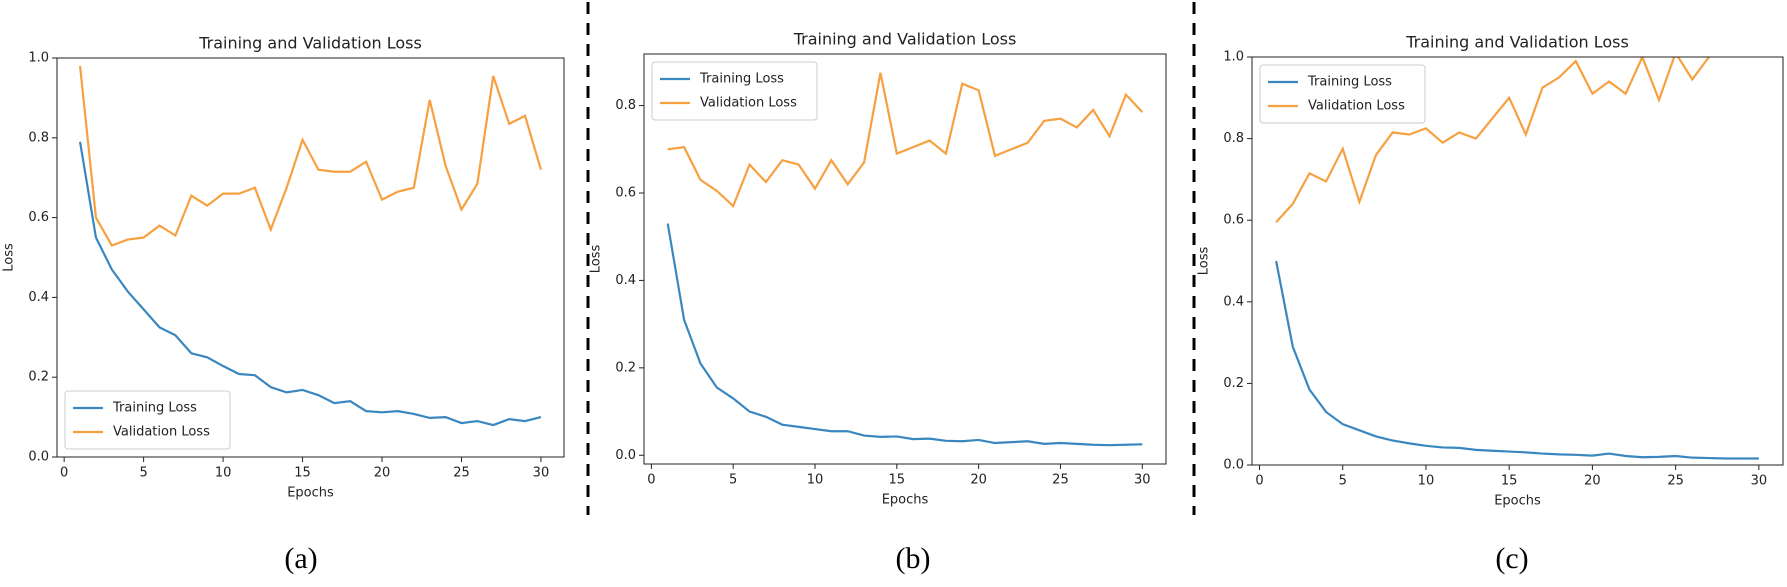 The width and height of the screenshot is (1787, 587). What do you see at coordinates (913, 558) in the screenshot?
I see `caption: (b)` at bounding box center [913, 558].